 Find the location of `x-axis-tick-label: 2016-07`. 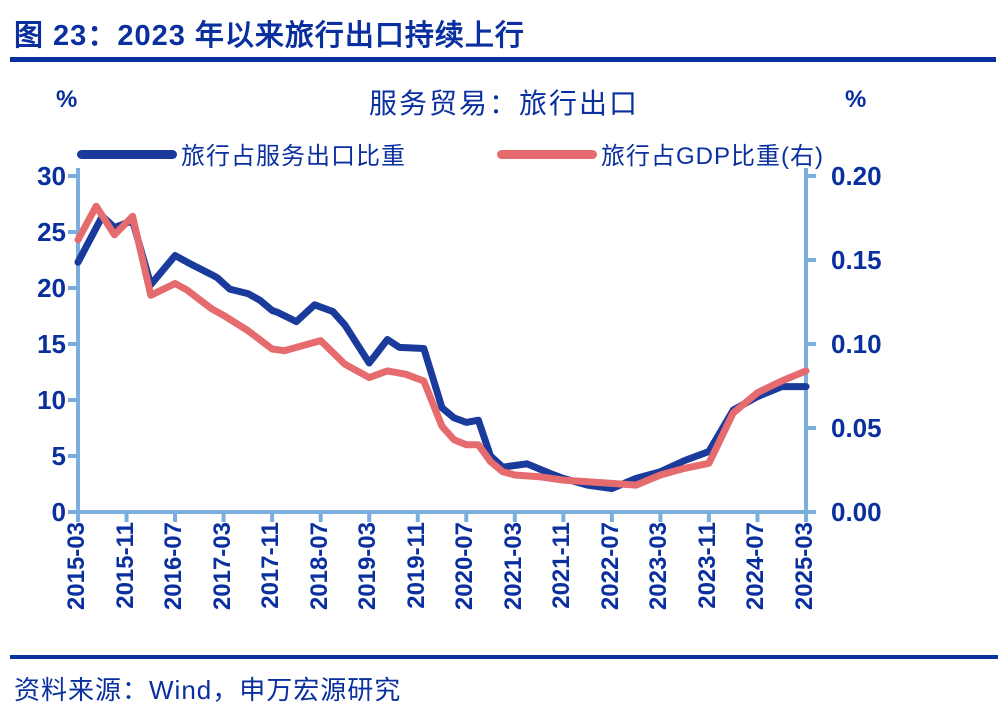

x-axis-tick-label: 2016-07 is located at coordinates (174, 566).